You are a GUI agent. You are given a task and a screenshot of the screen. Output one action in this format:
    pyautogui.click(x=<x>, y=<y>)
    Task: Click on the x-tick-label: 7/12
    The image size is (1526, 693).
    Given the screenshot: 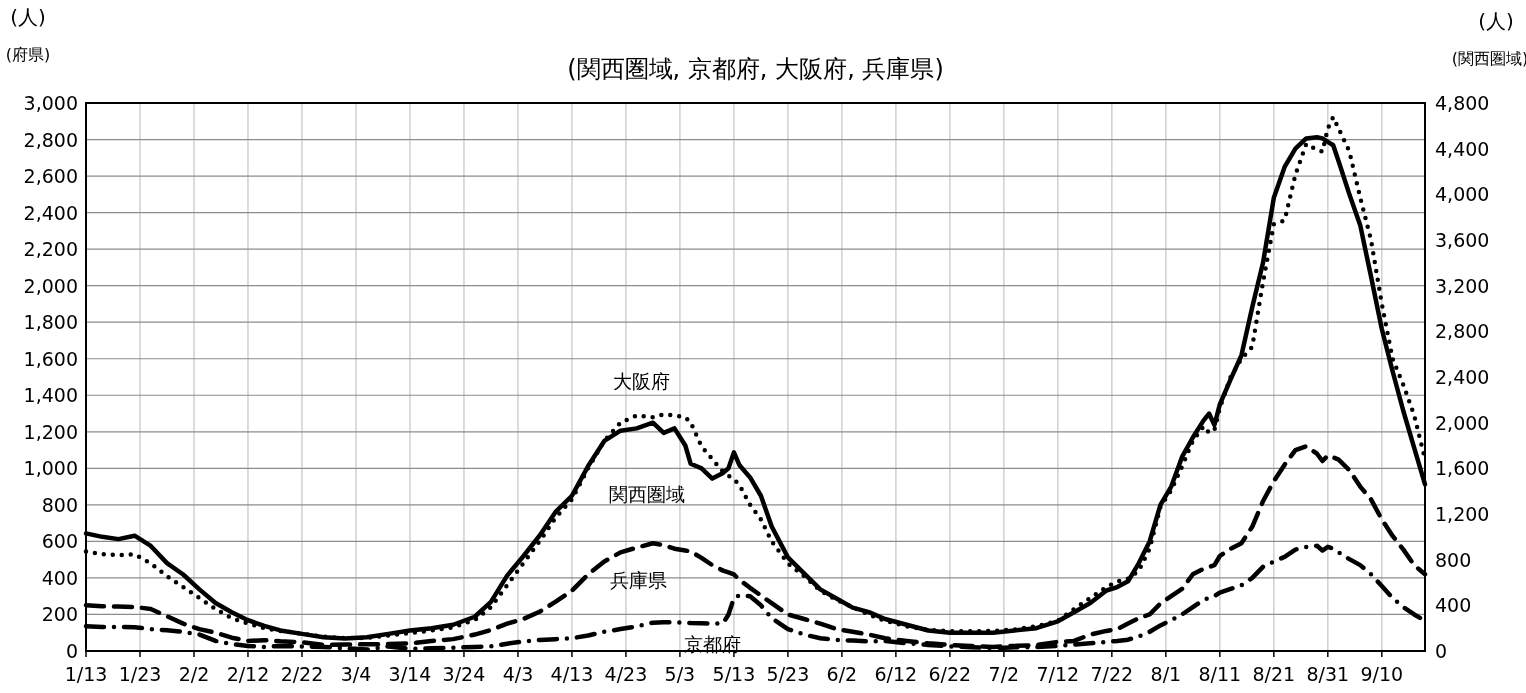 What is the action you would take?
    pyautogui.click(x=1058, y=674)
    